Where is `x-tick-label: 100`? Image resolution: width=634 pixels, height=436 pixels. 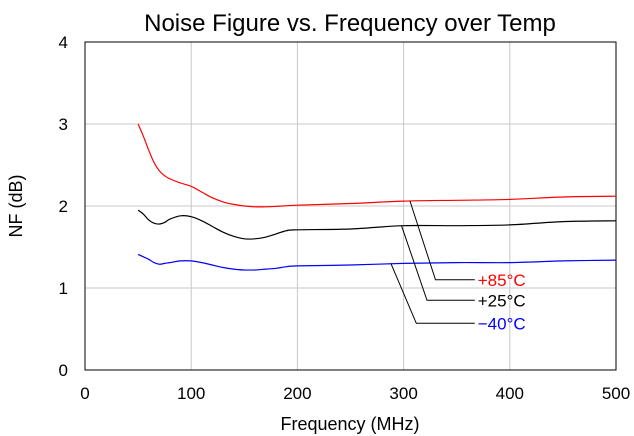 x-tick-label: 100 is located at coordinates (191, 393).